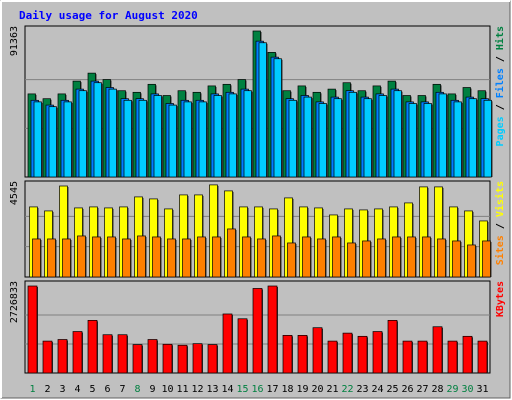 The width and height of the screenshot is (512, 400). I want to click on x-tick-label-17: 17, so click(272, 389).